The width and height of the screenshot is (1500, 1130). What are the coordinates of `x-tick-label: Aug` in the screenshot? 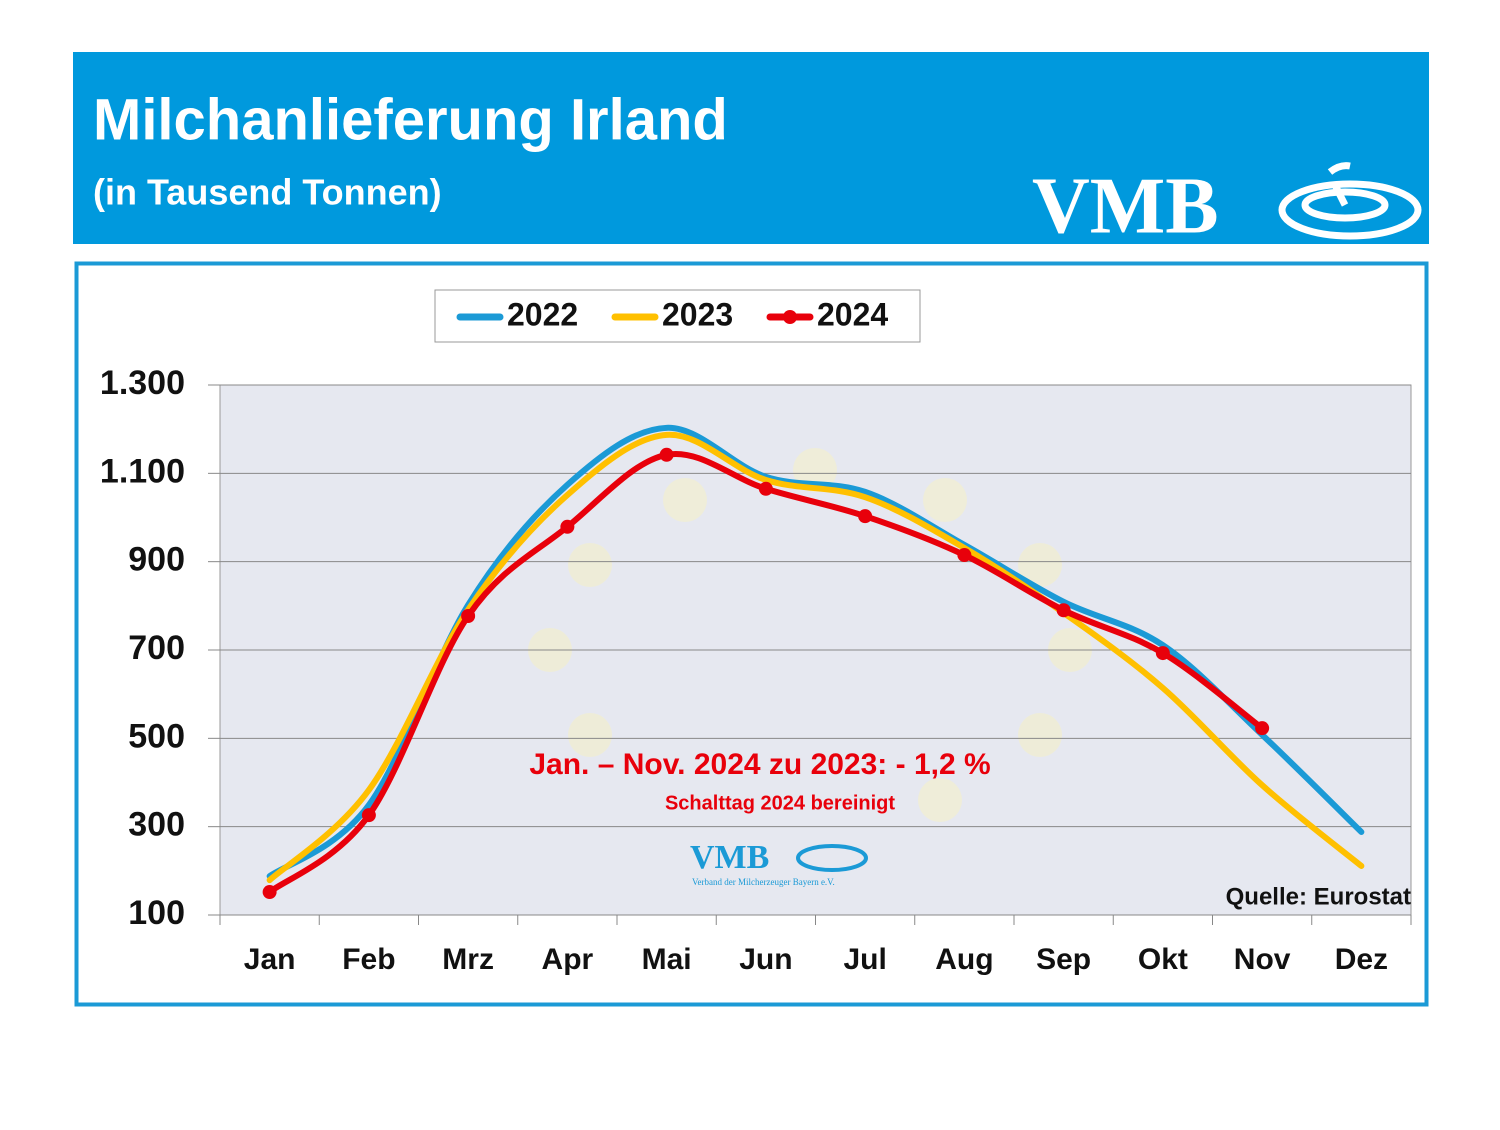 It's located at (964, 959).